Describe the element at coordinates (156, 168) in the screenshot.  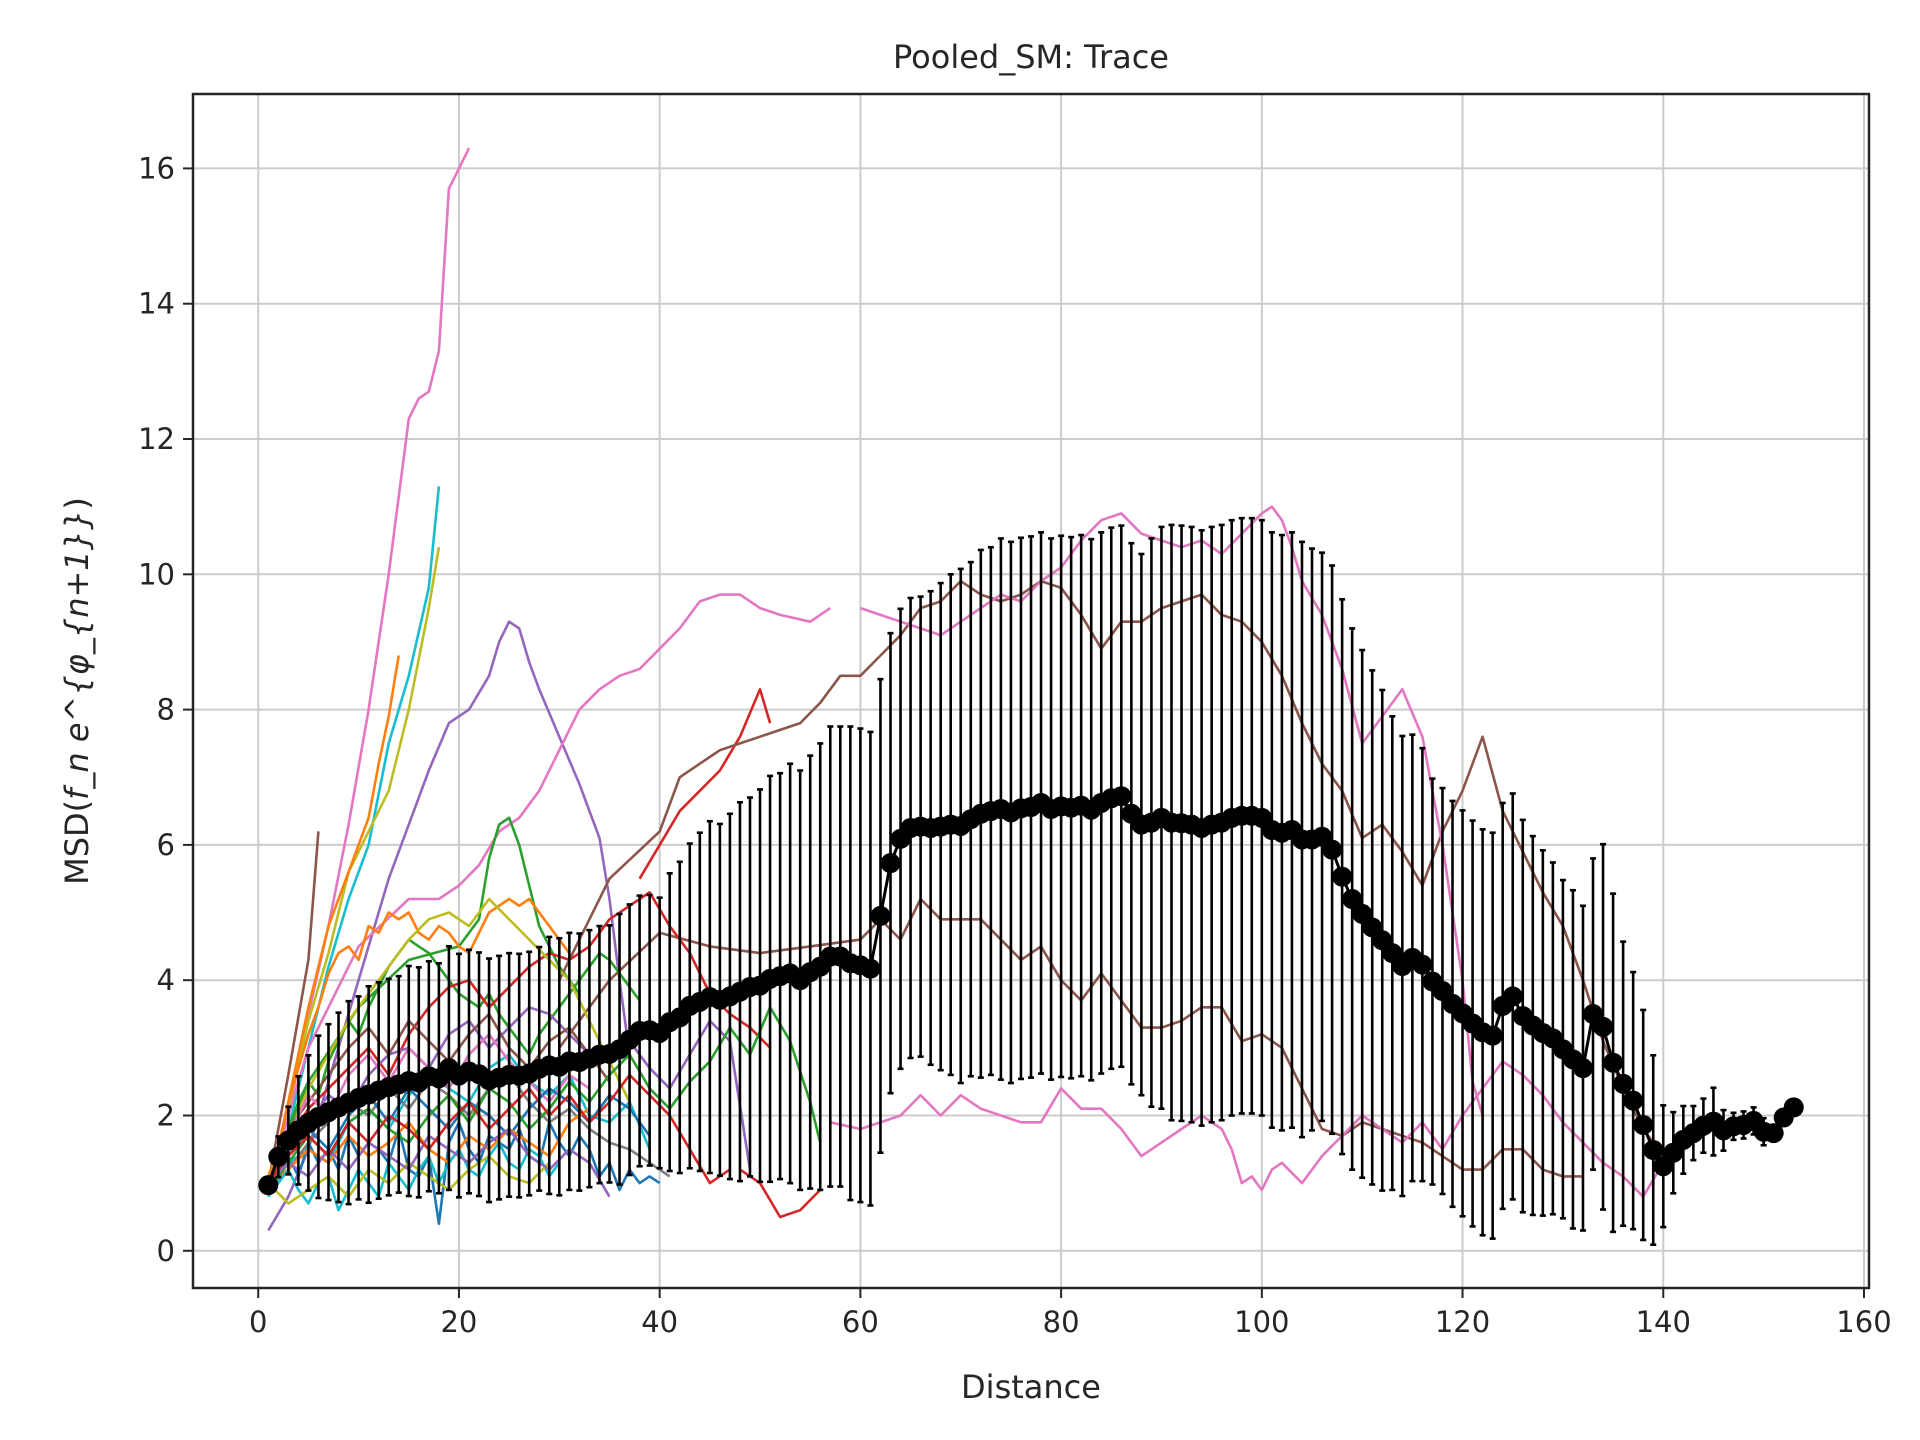
I see `y-tick-label: 16` at that location.